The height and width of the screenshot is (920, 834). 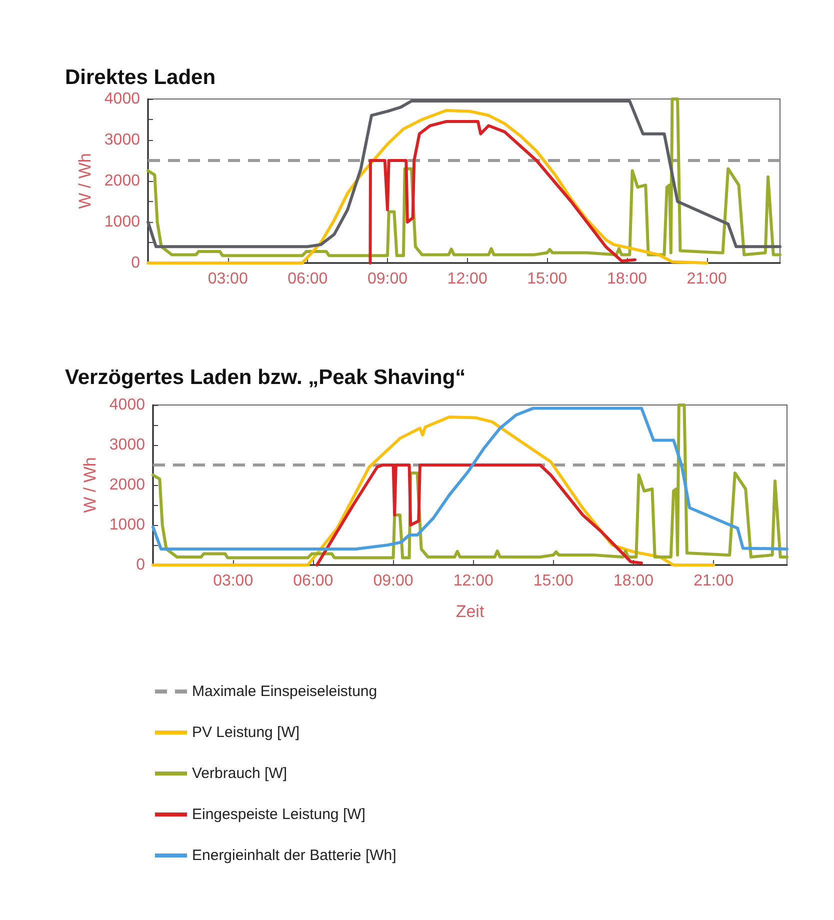 What do you see at coordinates (470, 611) in the screenshot?
I see `x-axis-title: Zeit` at bounding box center [470, 611].